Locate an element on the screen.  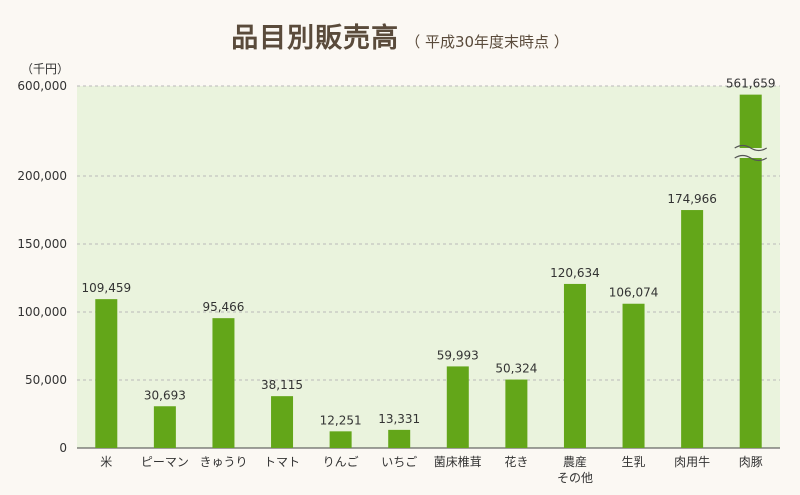
y-tick-label: 0 is located at coordinates (63, 448).